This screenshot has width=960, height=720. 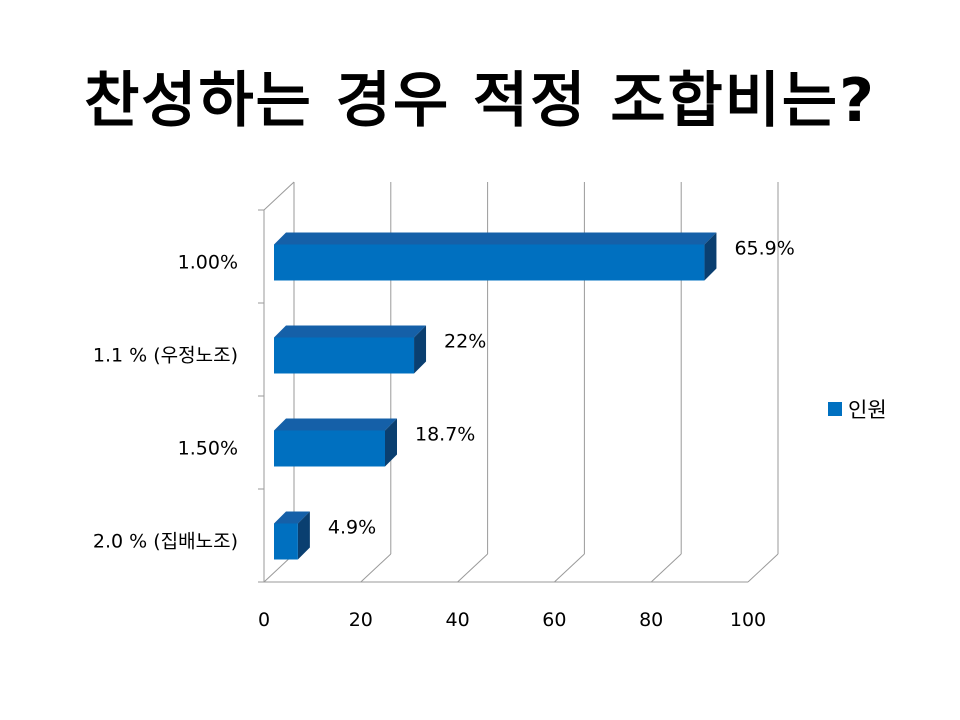 What do you see at coordinates (445, 435) in the screenshot?
I see `data-label: 18.7%` at bounding box center [445, 435].